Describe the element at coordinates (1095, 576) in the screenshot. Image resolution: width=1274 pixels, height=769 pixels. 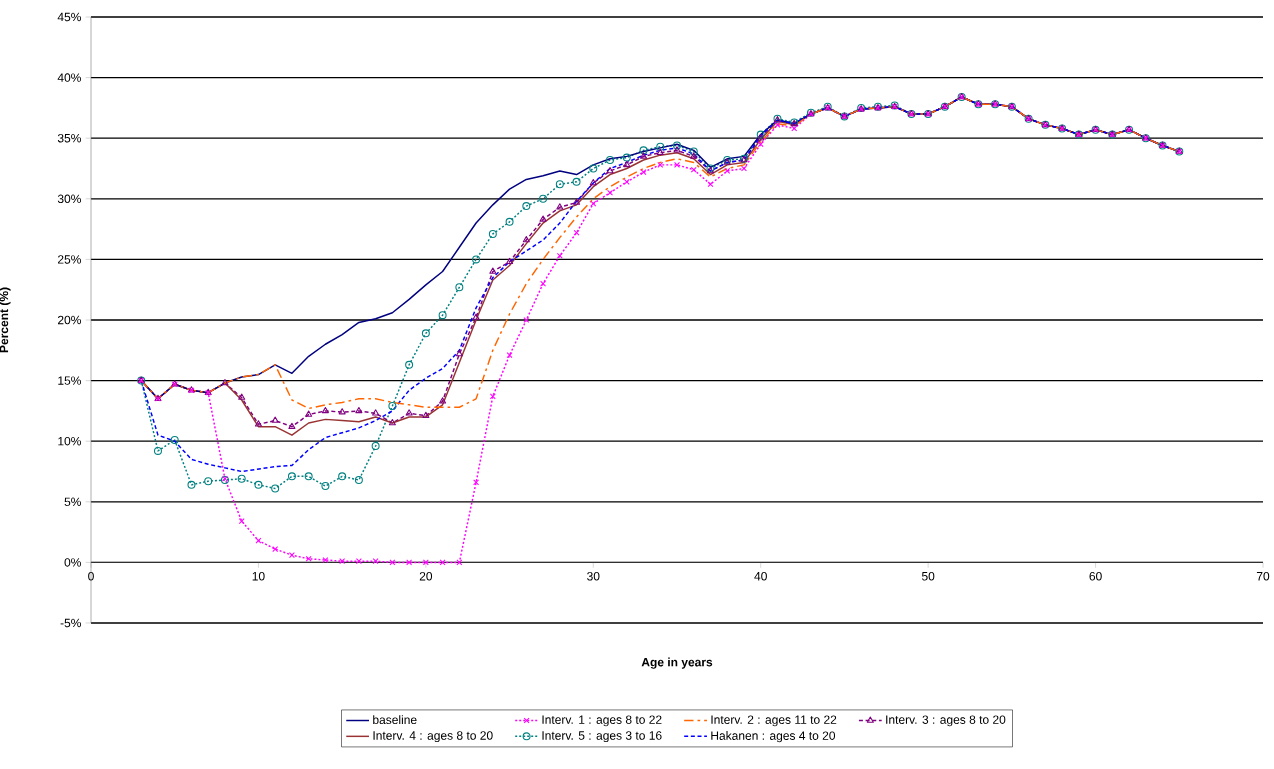
I see `x-tick-label: 60` at that location.